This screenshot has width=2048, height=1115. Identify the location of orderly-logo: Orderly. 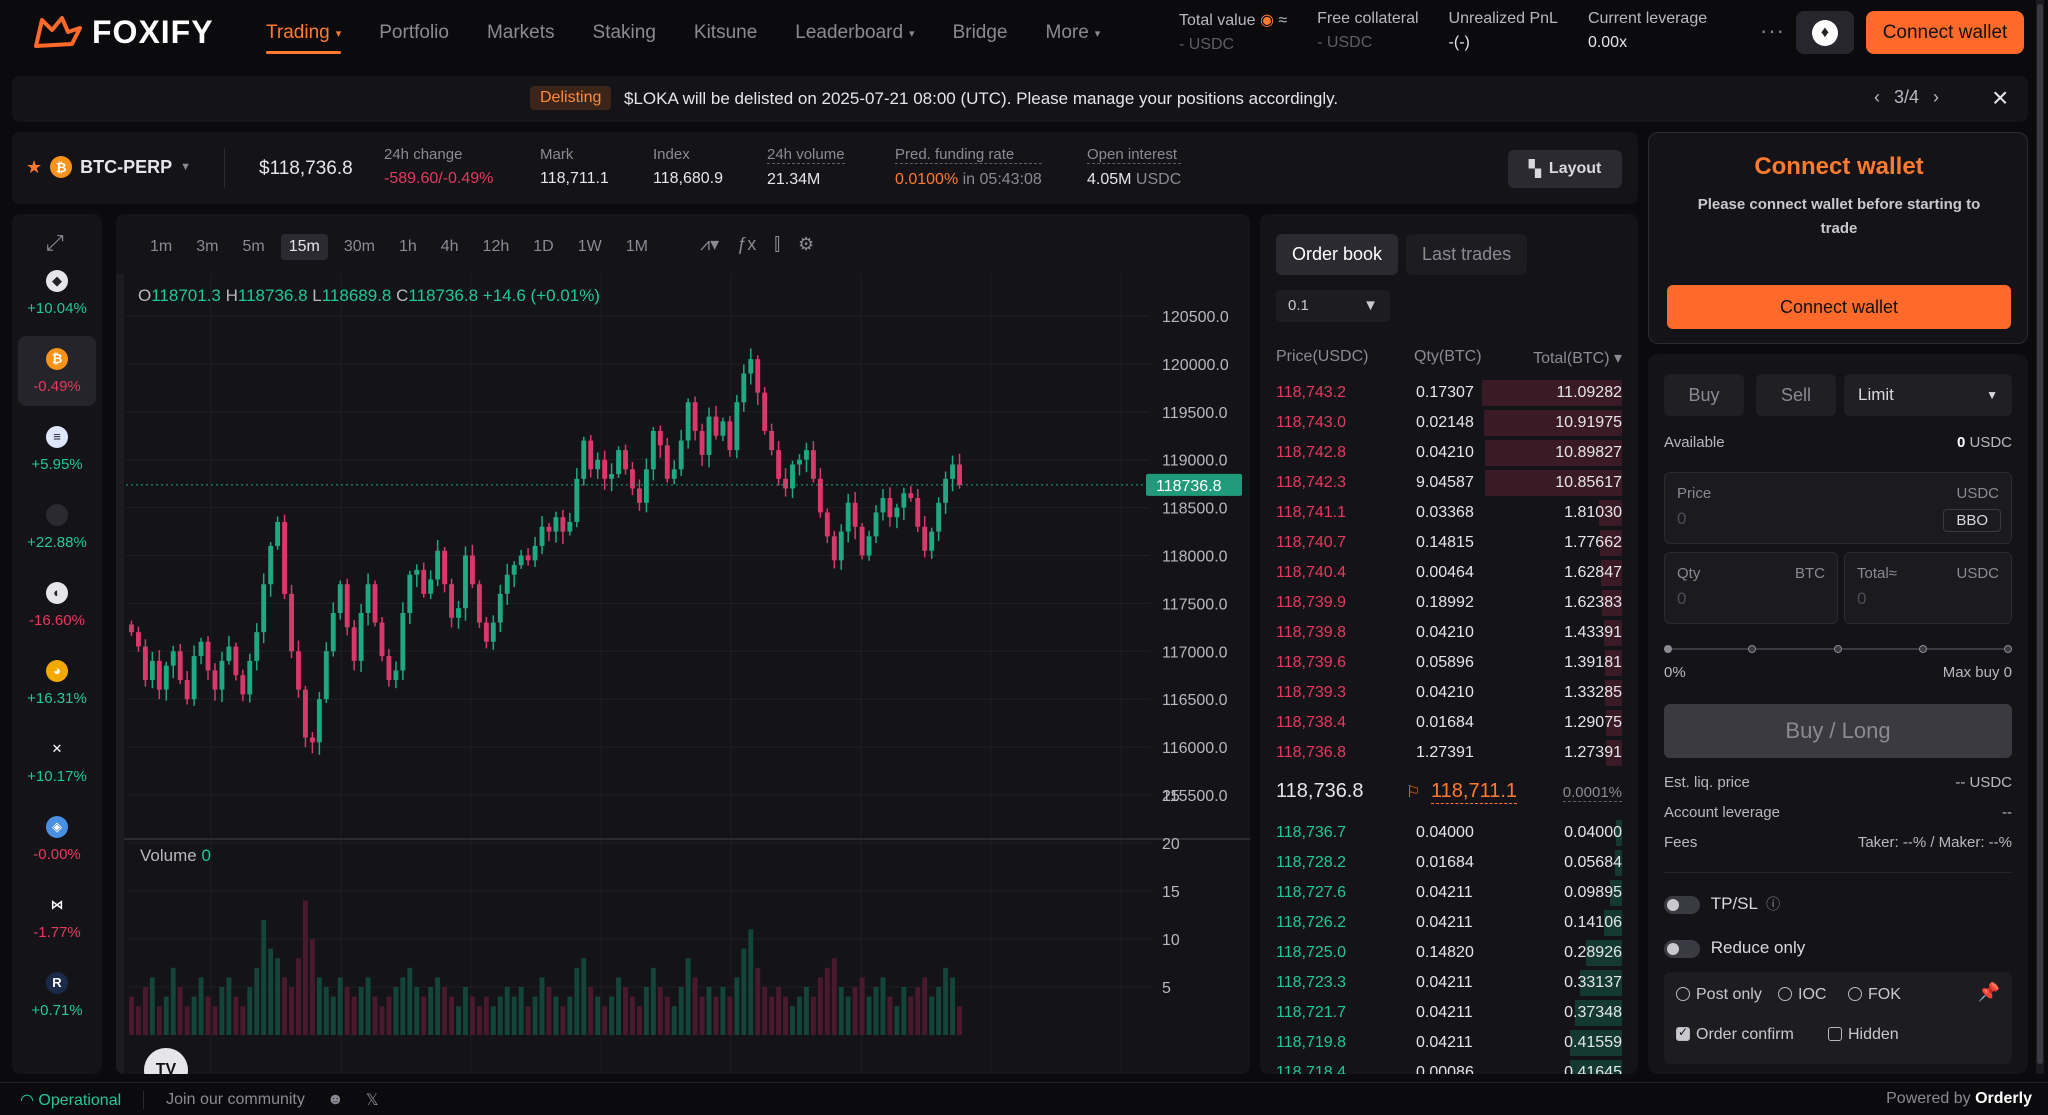
(2003, 1098).